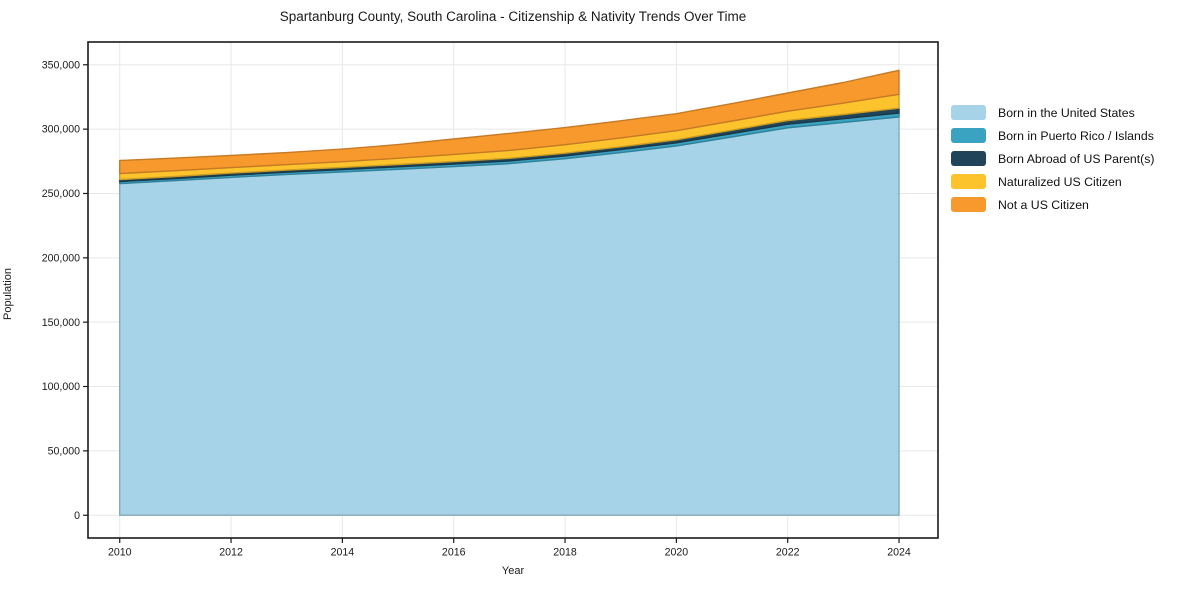 The width and height of the screenshot is (1189, 590). I want to click on x-tick-label: 2016, so click(454, 553).